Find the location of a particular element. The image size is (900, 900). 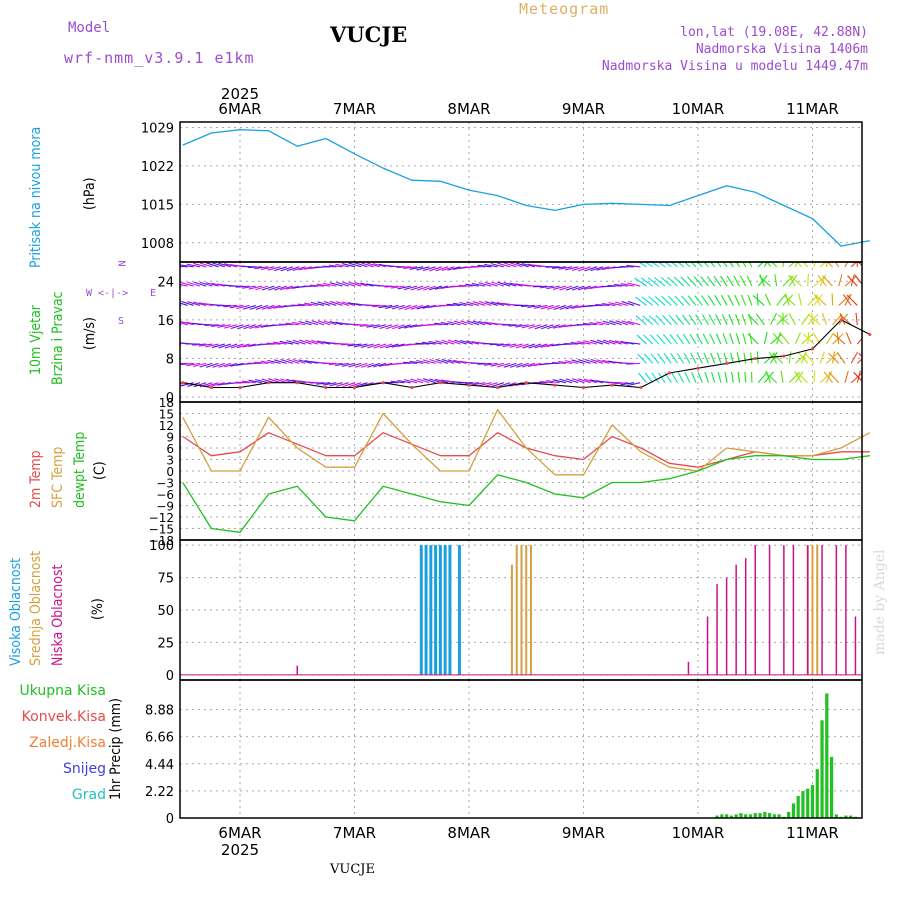

compass-arrows: <-|-> is located at coordinates (113, 293).